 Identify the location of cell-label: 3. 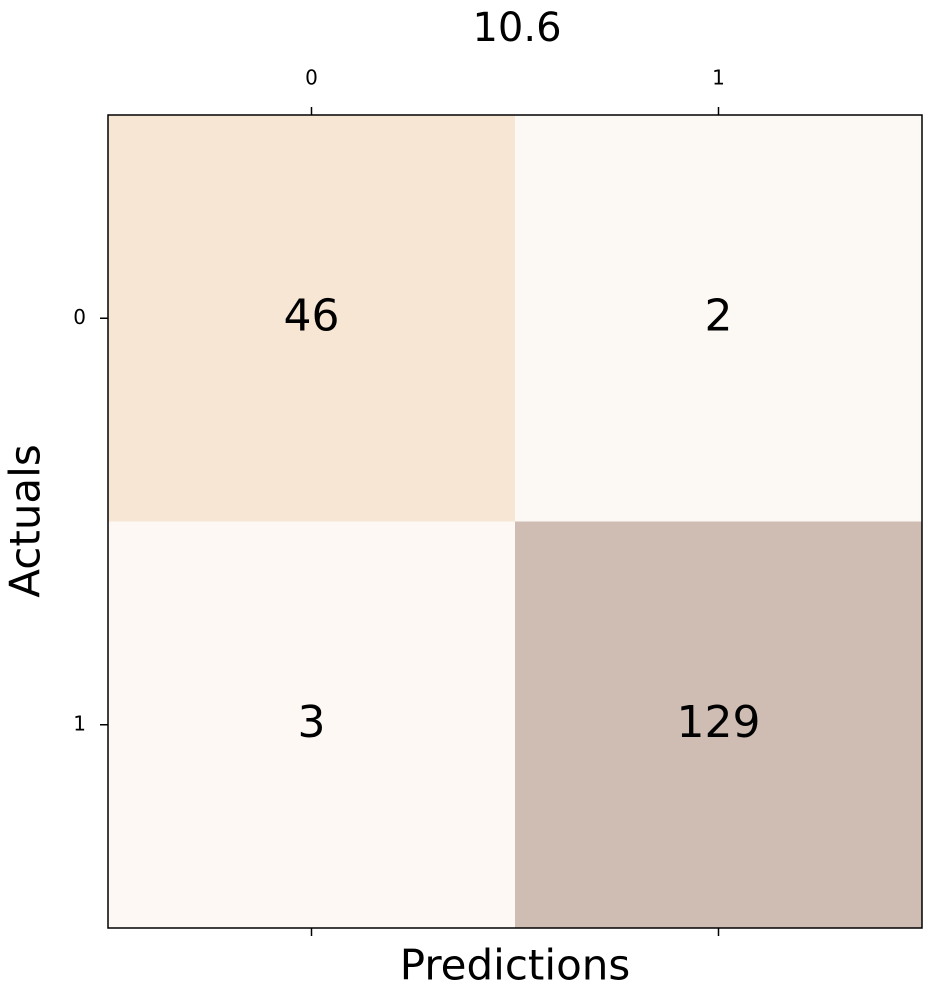
(312, 722).